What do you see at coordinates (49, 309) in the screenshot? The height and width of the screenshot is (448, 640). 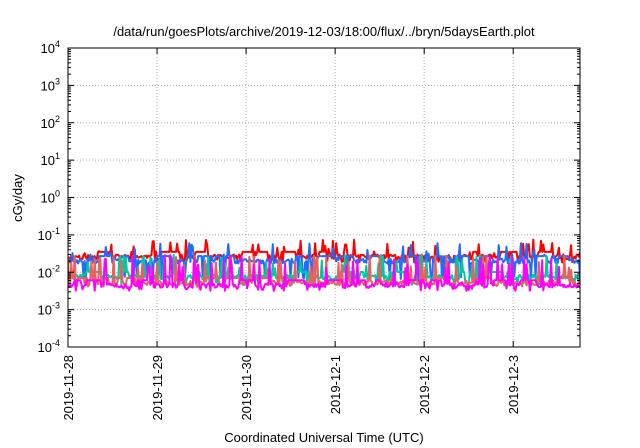 I see `y-tick-label: 10⁻³` at bounding box center [49, 309].